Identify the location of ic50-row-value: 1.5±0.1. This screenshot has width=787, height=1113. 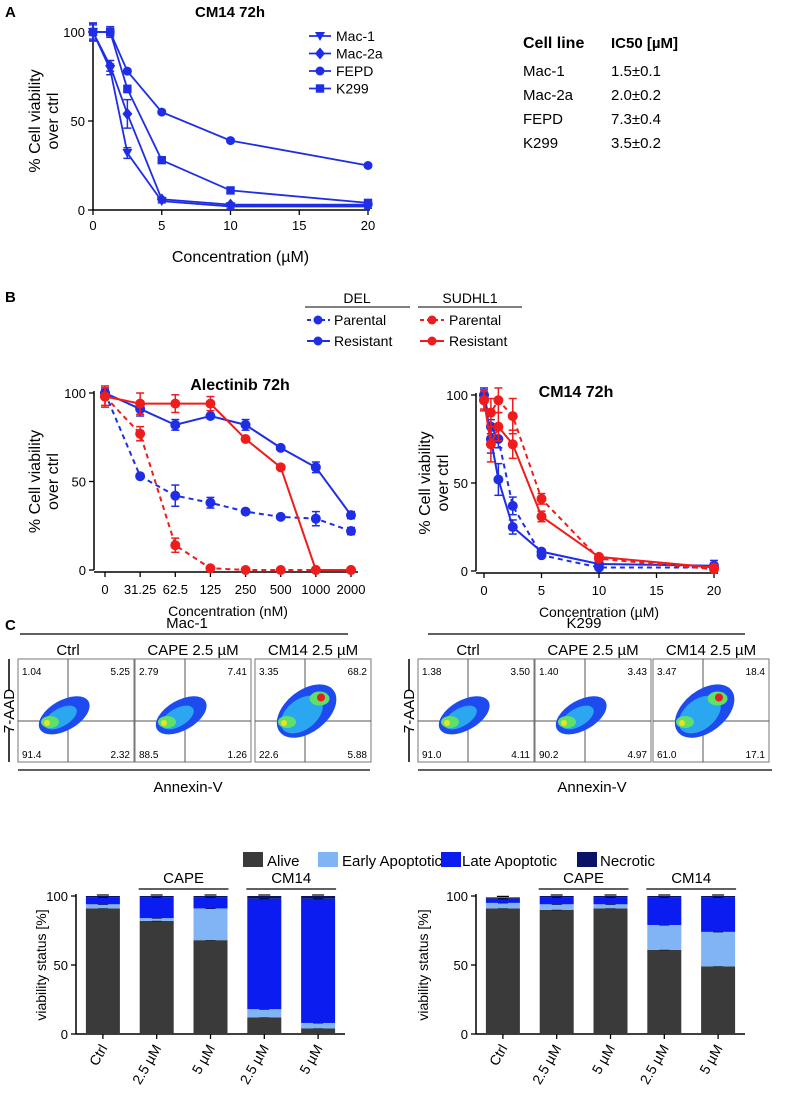
(636, 71).